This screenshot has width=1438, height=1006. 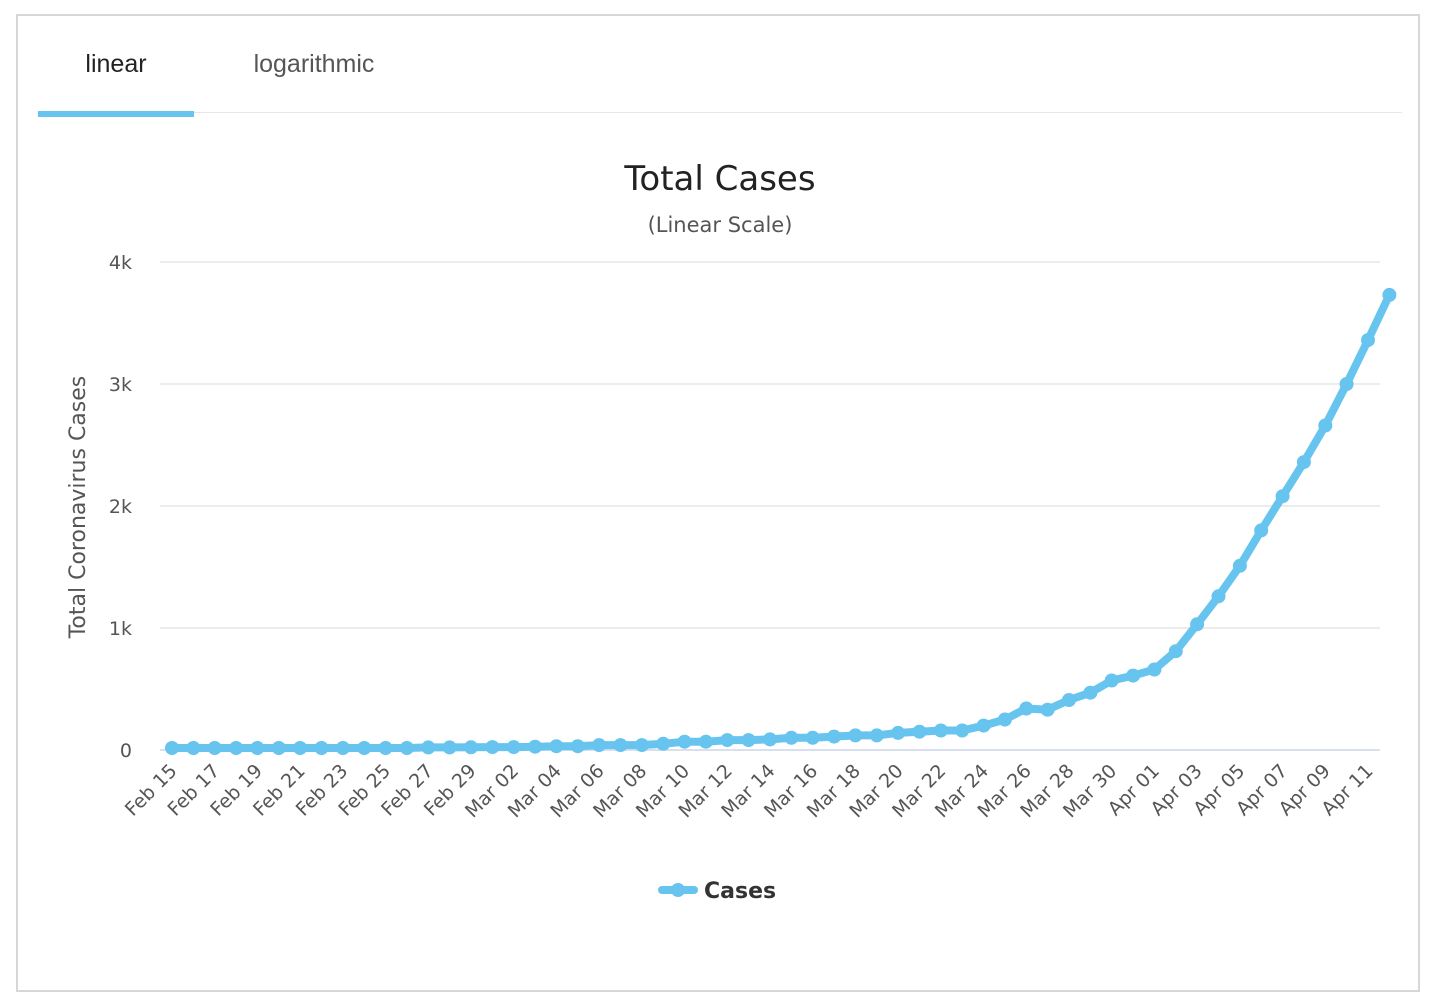 I want to click on y-axis-title: Total Coronavirus Cases, so click(x=78, y=508).